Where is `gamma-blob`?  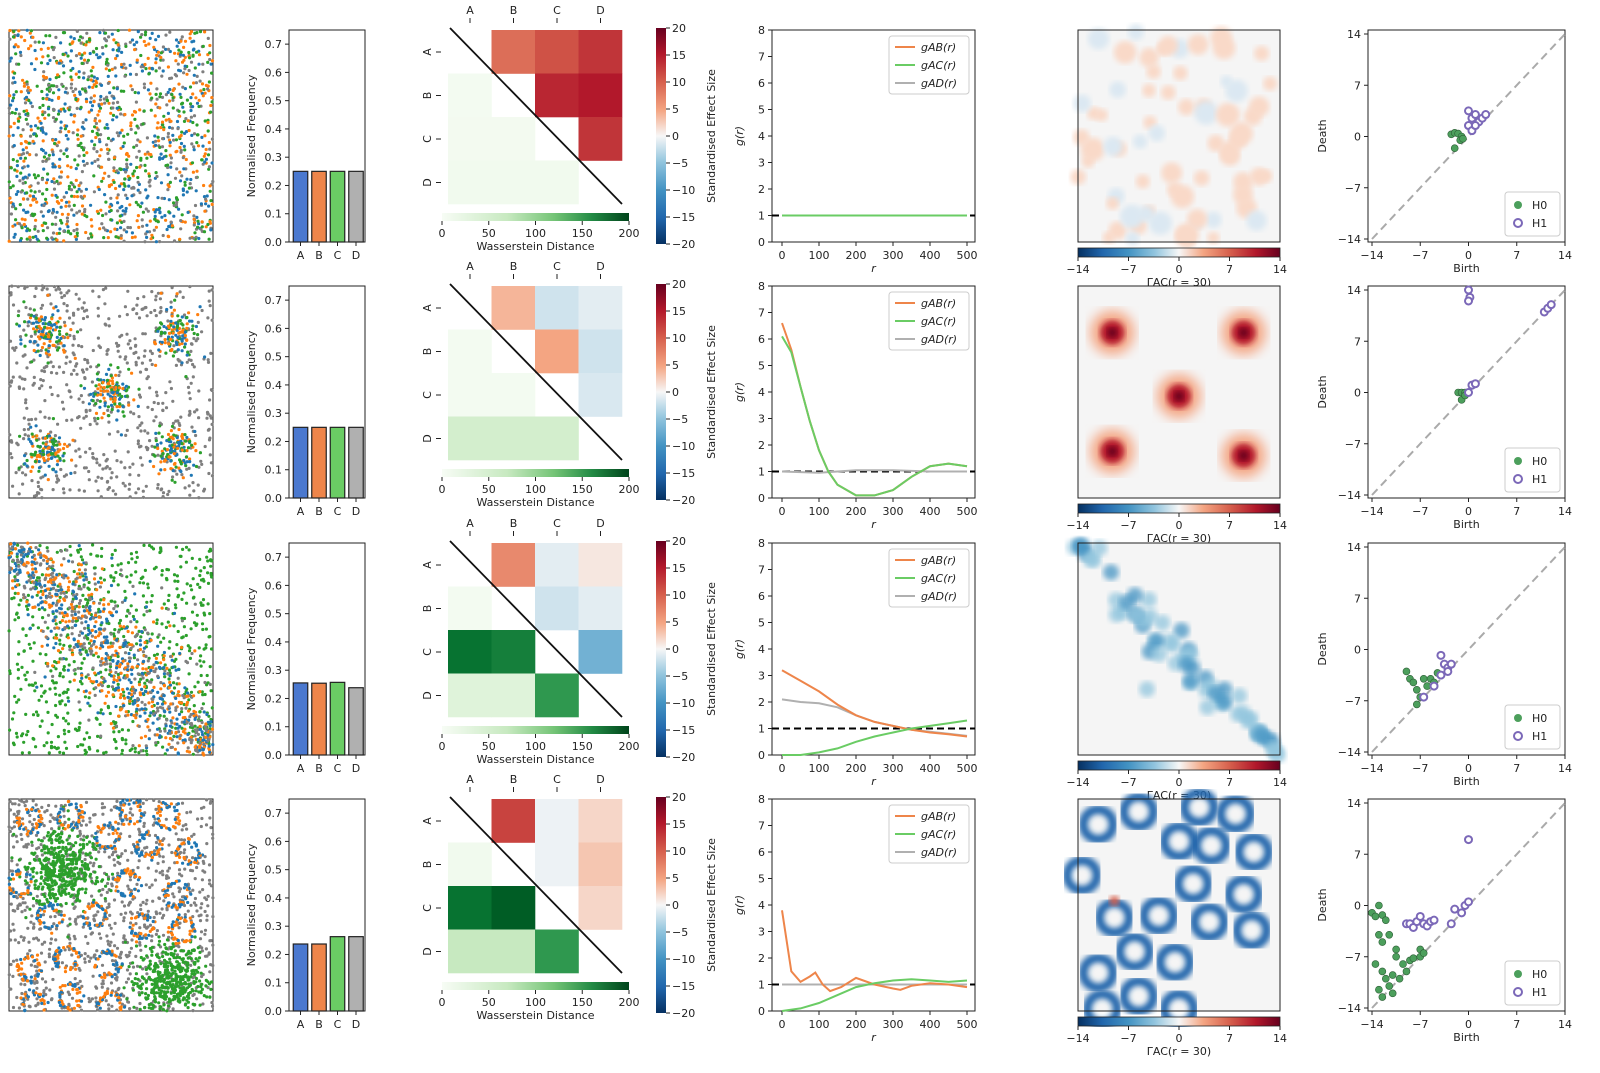
gamma-blob is located at coordinates (1259, 106).